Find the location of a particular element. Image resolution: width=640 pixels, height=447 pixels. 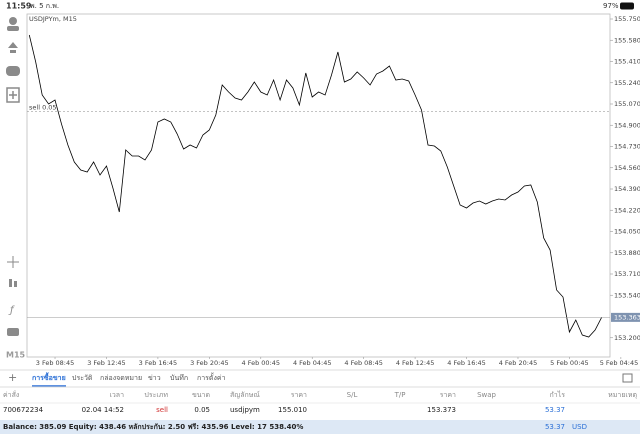

column-header: หมายเหตุ is located at coordinates (622, 395).